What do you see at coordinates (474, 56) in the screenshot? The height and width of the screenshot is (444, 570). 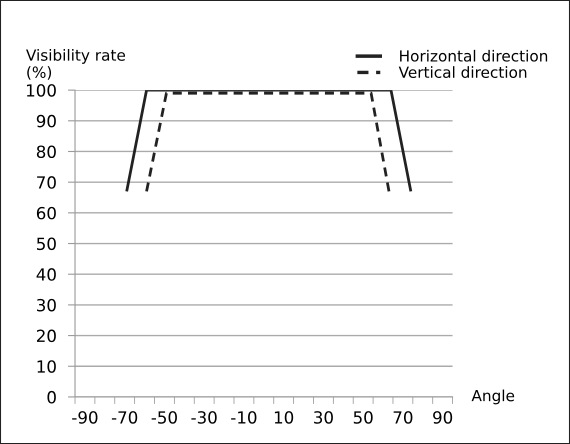 I see `legend-label: Horizontal direction` at bounding box center [474, 56].